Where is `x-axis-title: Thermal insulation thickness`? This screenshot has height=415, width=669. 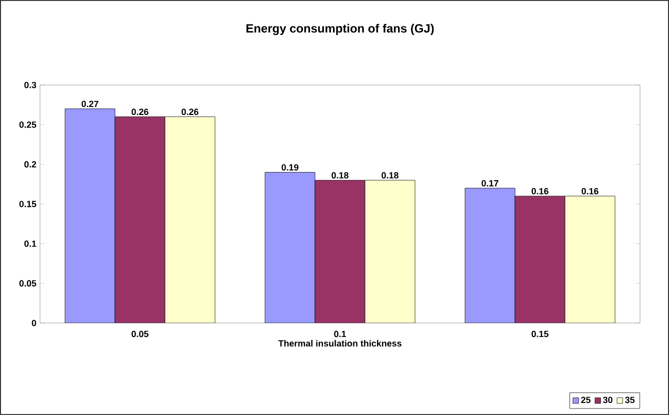 x-axis-title: Thermal insulation thickness is located at coordinates (340, 343).